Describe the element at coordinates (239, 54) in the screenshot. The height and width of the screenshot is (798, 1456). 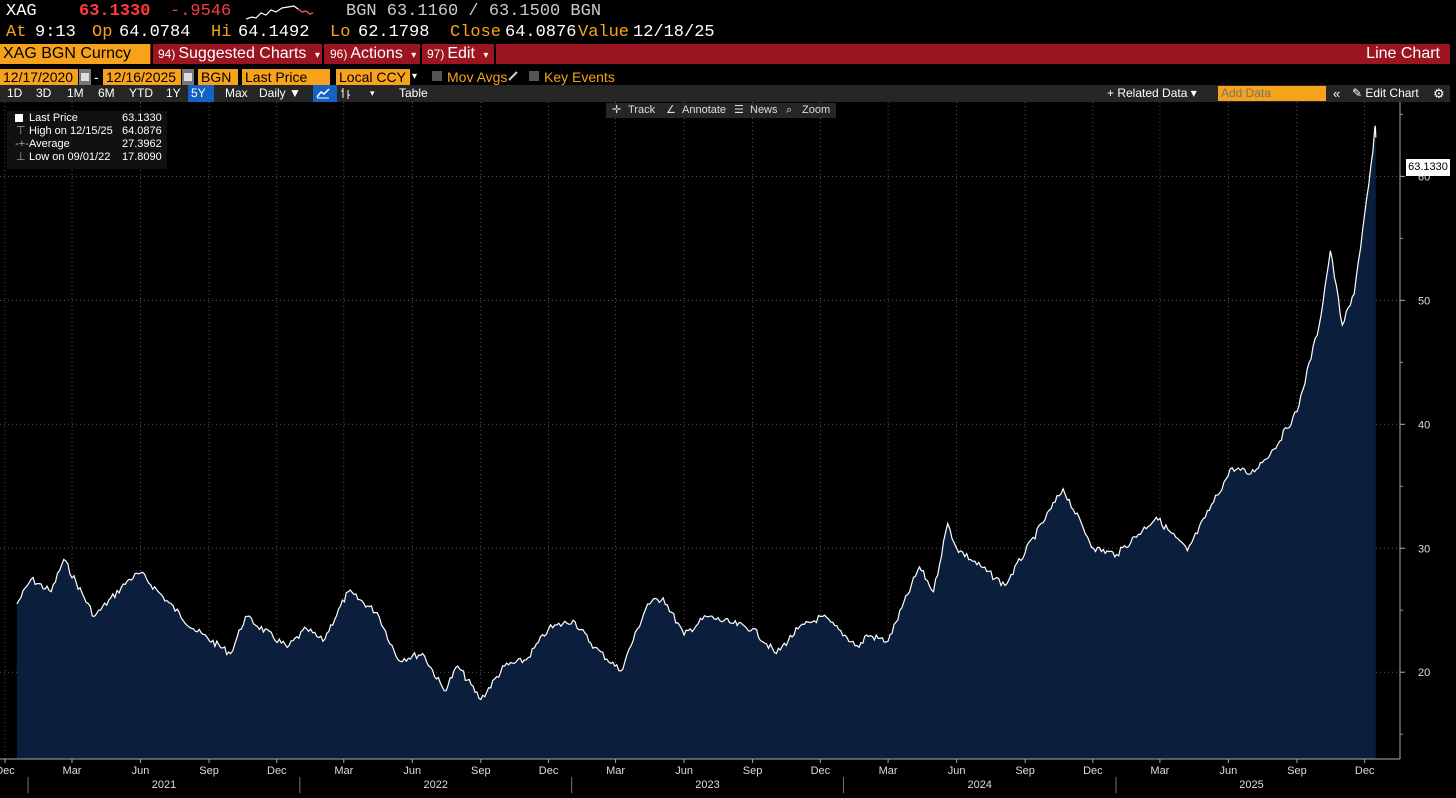
I see `suggested-charts-menu: 94) Suggested Charts ▾` at that location.